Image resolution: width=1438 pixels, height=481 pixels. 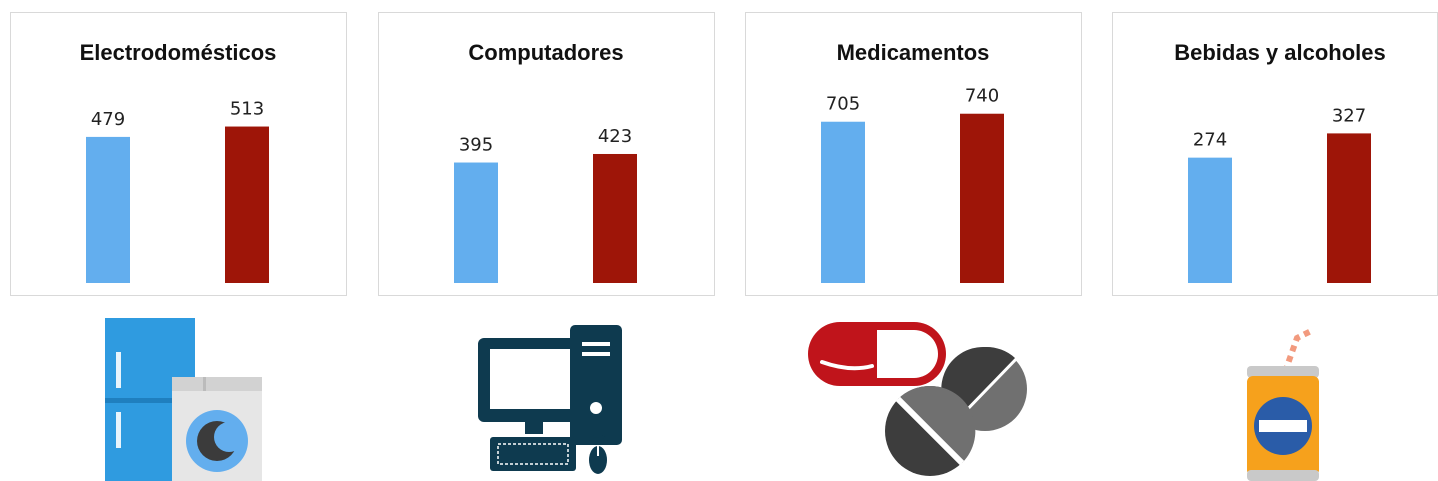 What do you see at coordinates (476, 145) in the screenshot?
I see `value-label: 395` at bounding box center [476, 145].